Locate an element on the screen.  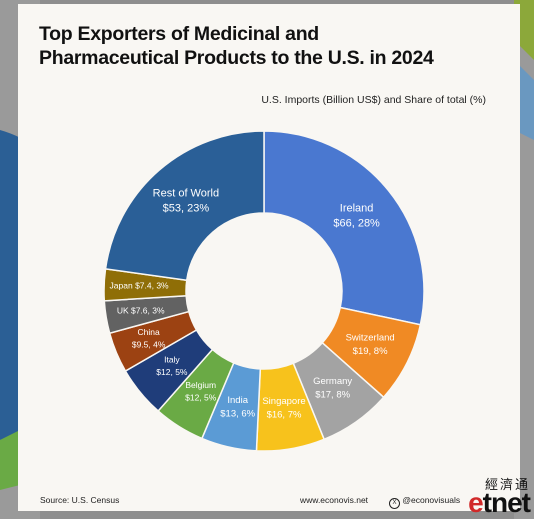
social-handle: X @econovisuals is located at coordinates (424, 502).